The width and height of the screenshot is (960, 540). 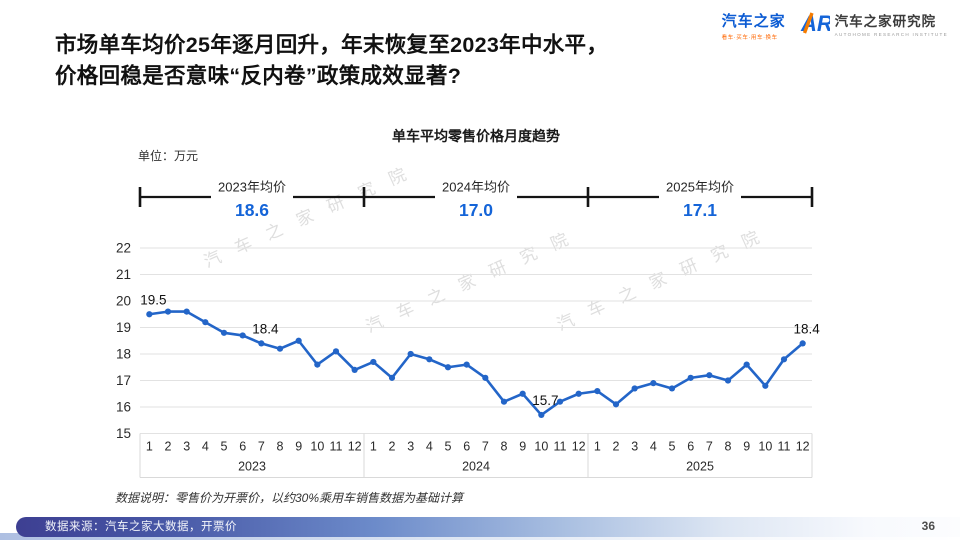 What do you see at coordinates (597, 447) in the screenshot?
I see `month-label: 1` at bounding box center [597, 447].